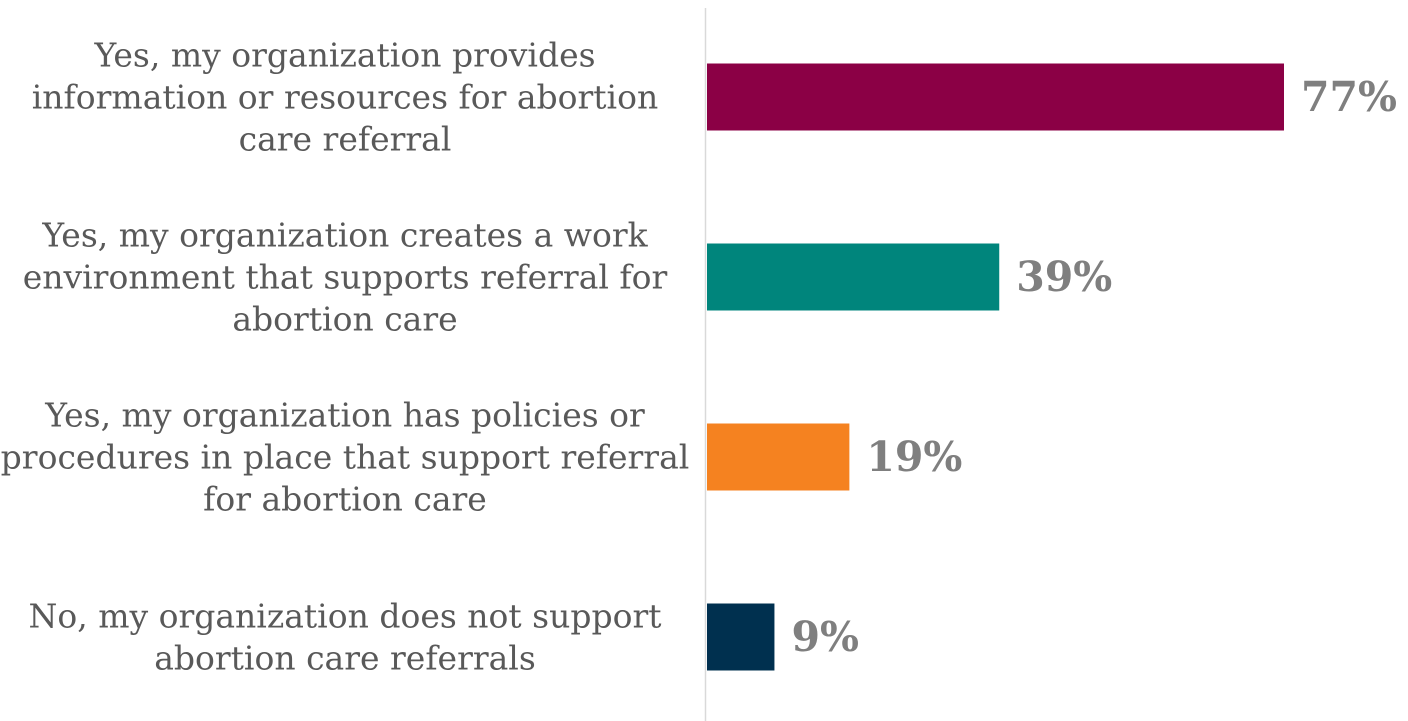  What do you see at coordinates (344, 55) in the screenshot?
I see `category-label-line: Yes, my organization provides` at bounding box center [344, 55].